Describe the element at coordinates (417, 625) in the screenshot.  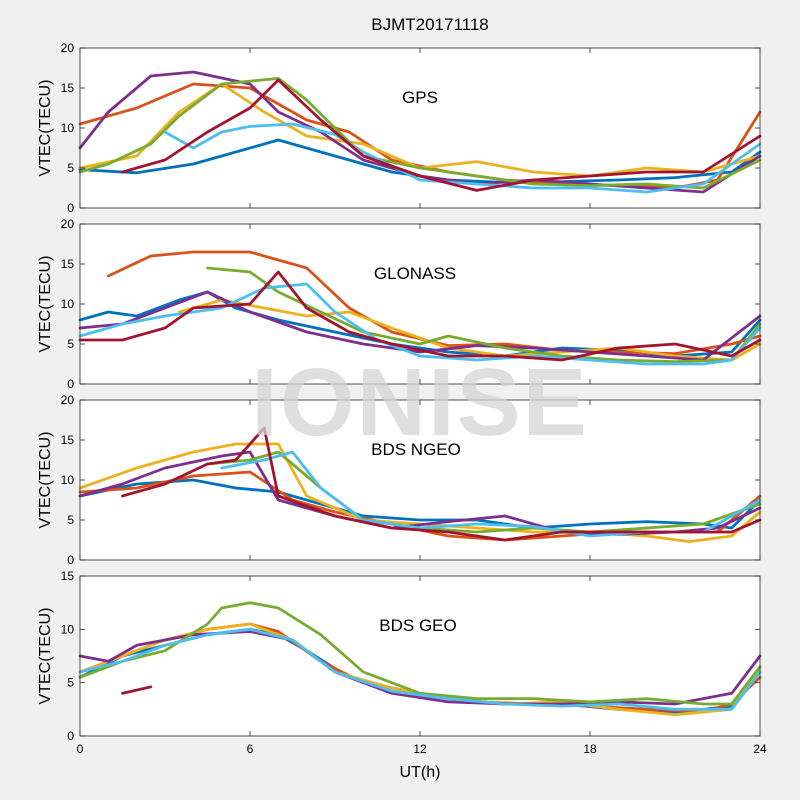
I see `panel-title: BDS GEO` at that location.